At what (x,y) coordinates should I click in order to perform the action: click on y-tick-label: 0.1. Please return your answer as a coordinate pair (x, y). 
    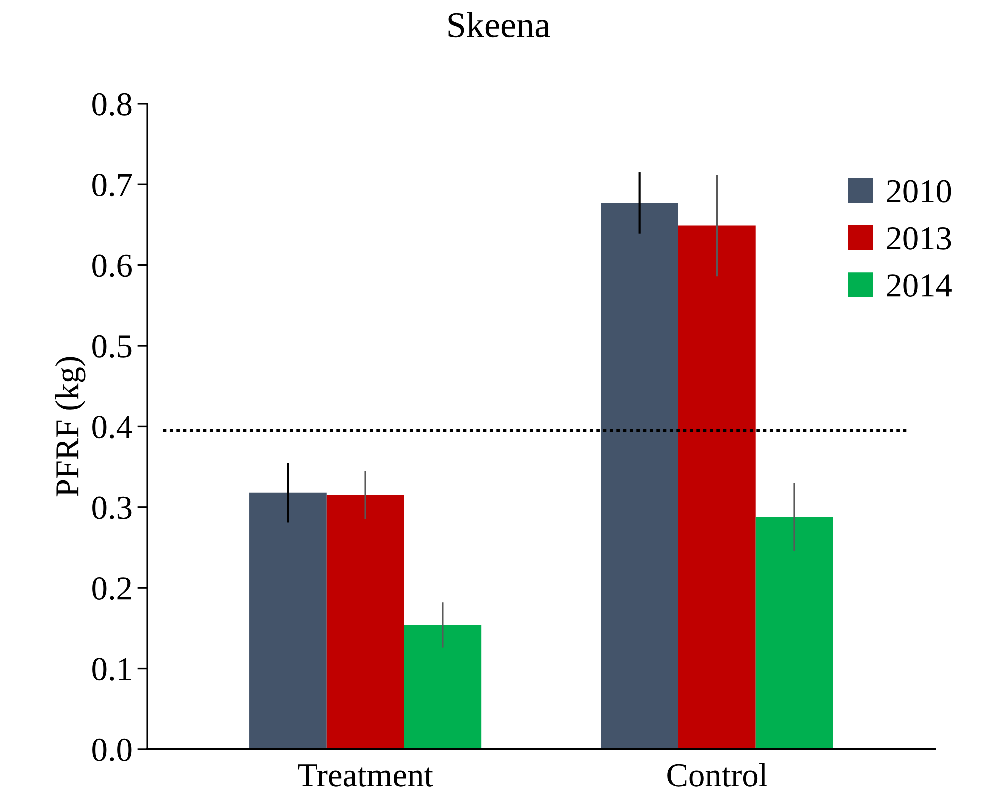
    Looking at the image, I should click on (111, 669).